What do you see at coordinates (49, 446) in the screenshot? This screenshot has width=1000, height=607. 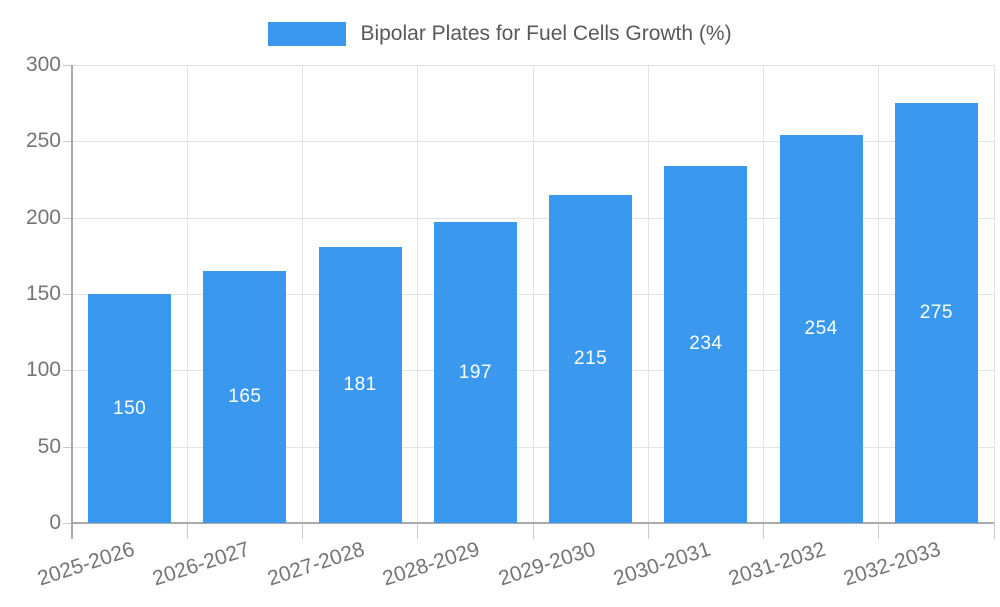 I see `y-tick-label: 50` at bounding box center [49, 446].